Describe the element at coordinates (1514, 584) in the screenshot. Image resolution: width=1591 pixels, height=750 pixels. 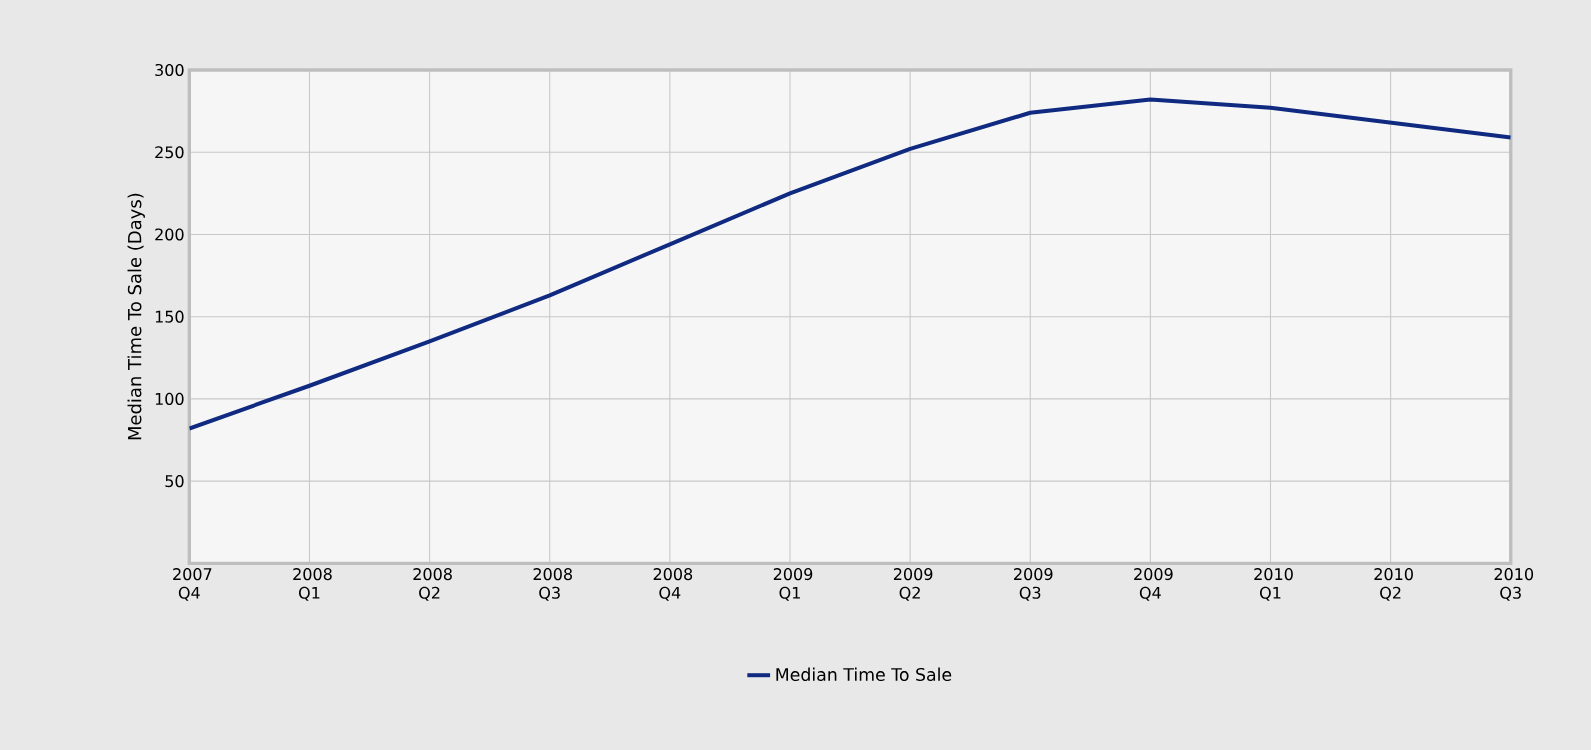
I see `x-tick-label: 2010 Q3` at that location.